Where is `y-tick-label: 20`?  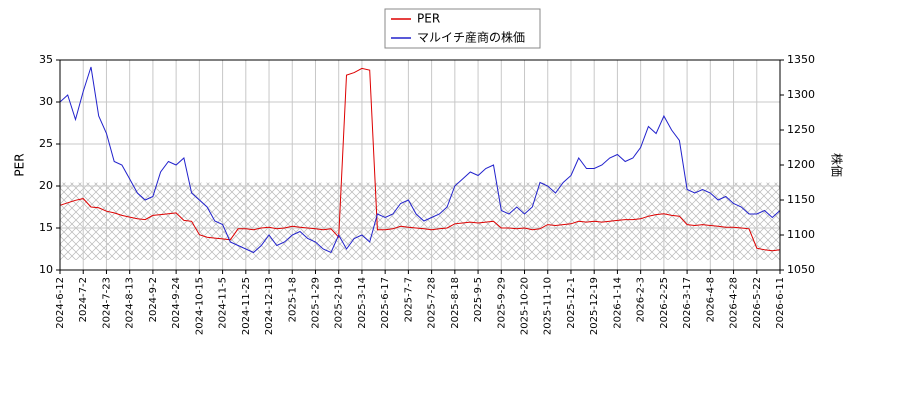
y-tick-label: 20 is located at coordinates (46, 185).